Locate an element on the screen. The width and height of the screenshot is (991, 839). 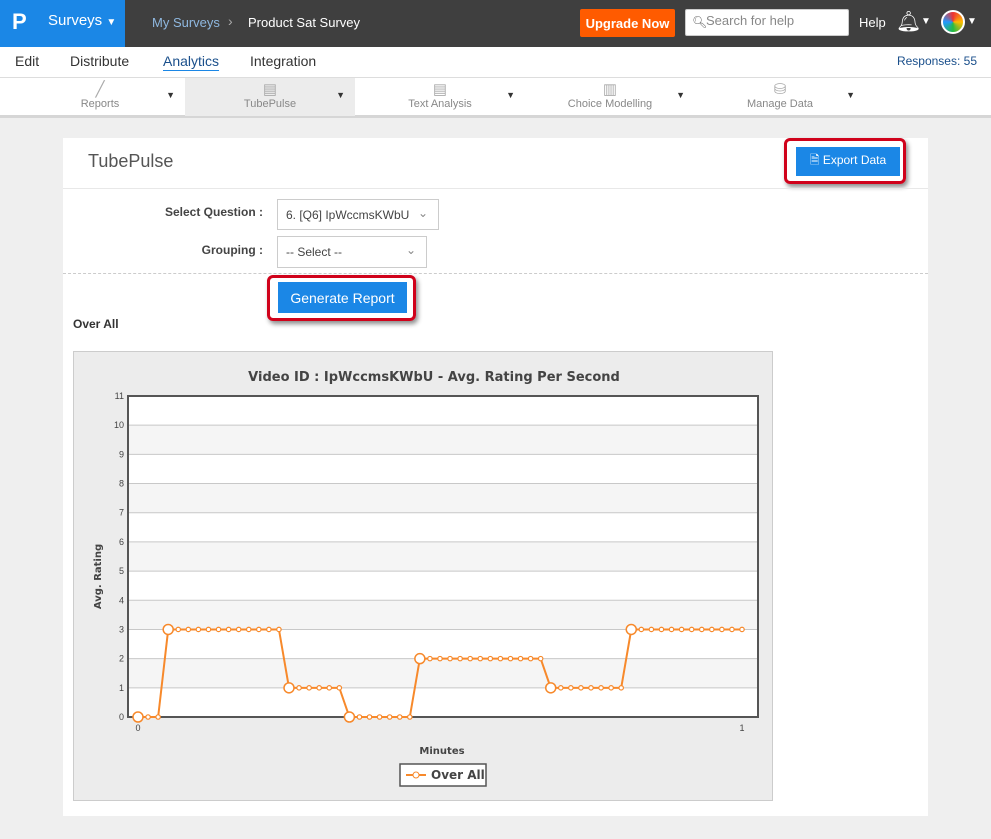
grouping-dropdown: -- Select -- ⌄ is located at coordinates (352, 252).